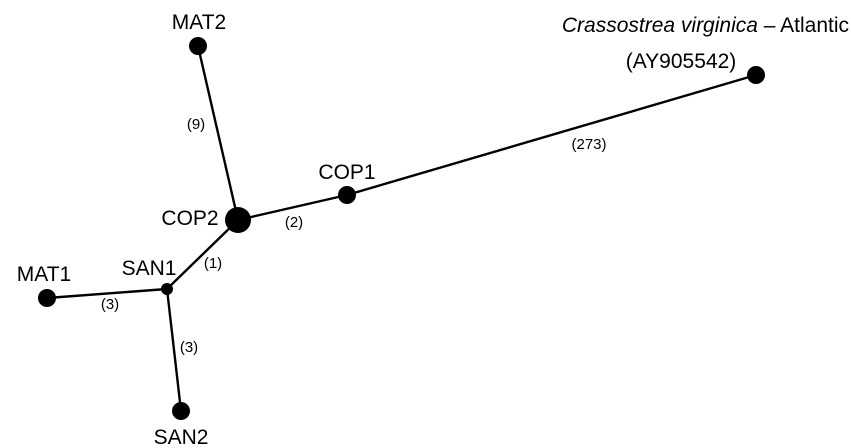  I want to click on node-label-mat2: MAT2, so click(199, 22).